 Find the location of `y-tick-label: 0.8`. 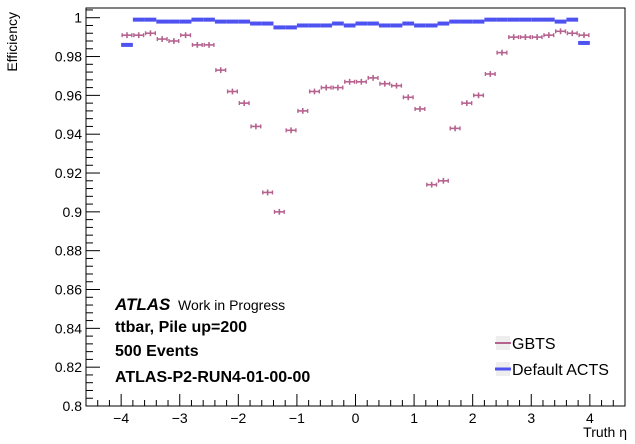

y-tick-label: 0.8 is located at coordinates (73, 406).